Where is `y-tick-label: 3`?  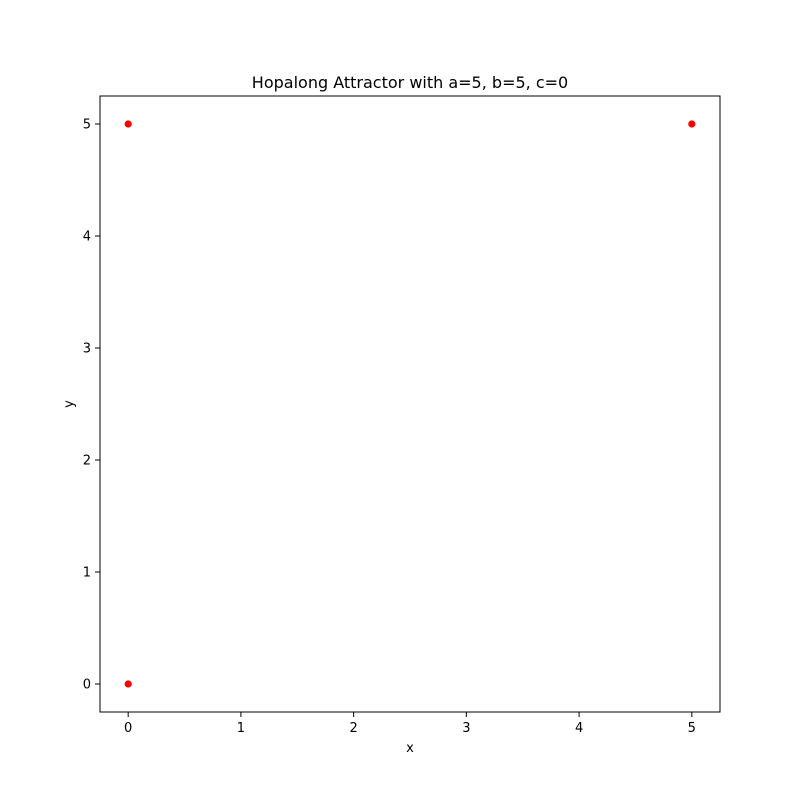
y-tick-label: 3 is located at coordinates (87, 349).